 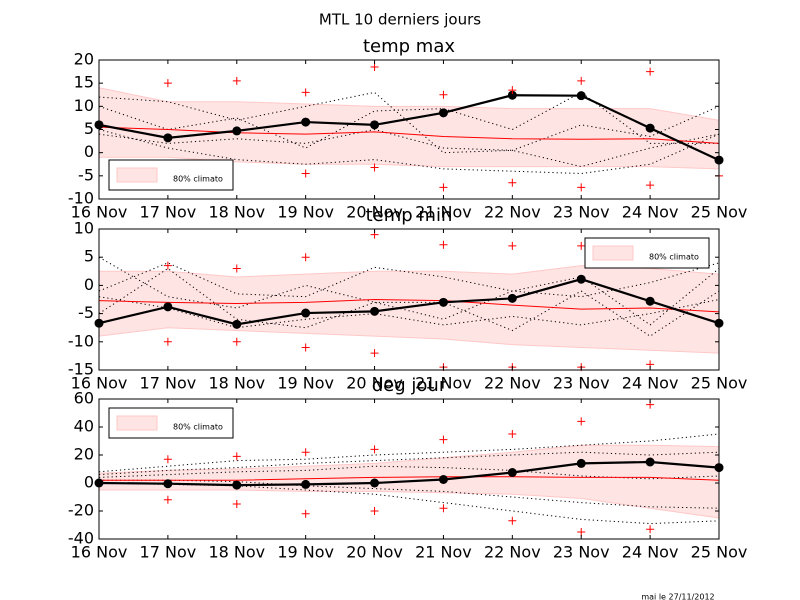 What do you see at coordinates (84, 454) in the screenshot?
I see `y-tick-label: 20` at bounding box center [84, 454].